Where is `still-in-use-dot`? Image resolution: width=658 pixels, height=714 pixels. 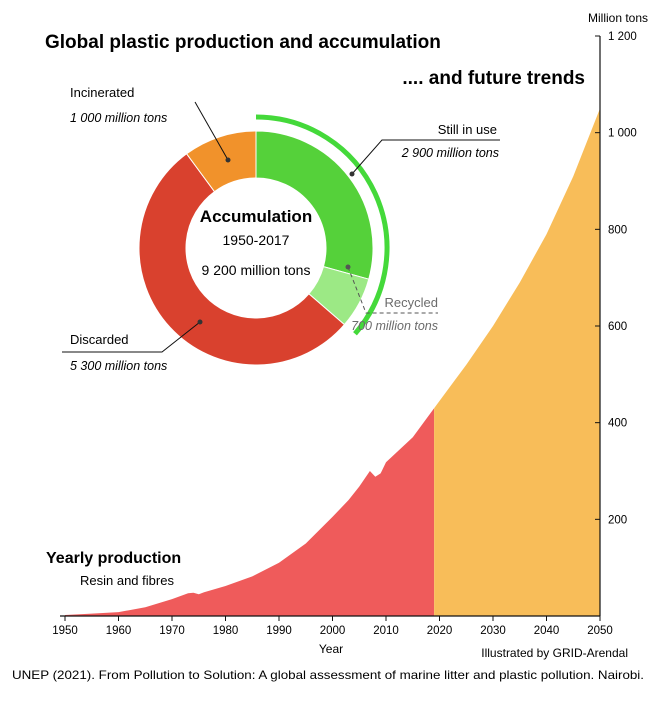 still-in-use-dot is located at coordinates (352, 174).